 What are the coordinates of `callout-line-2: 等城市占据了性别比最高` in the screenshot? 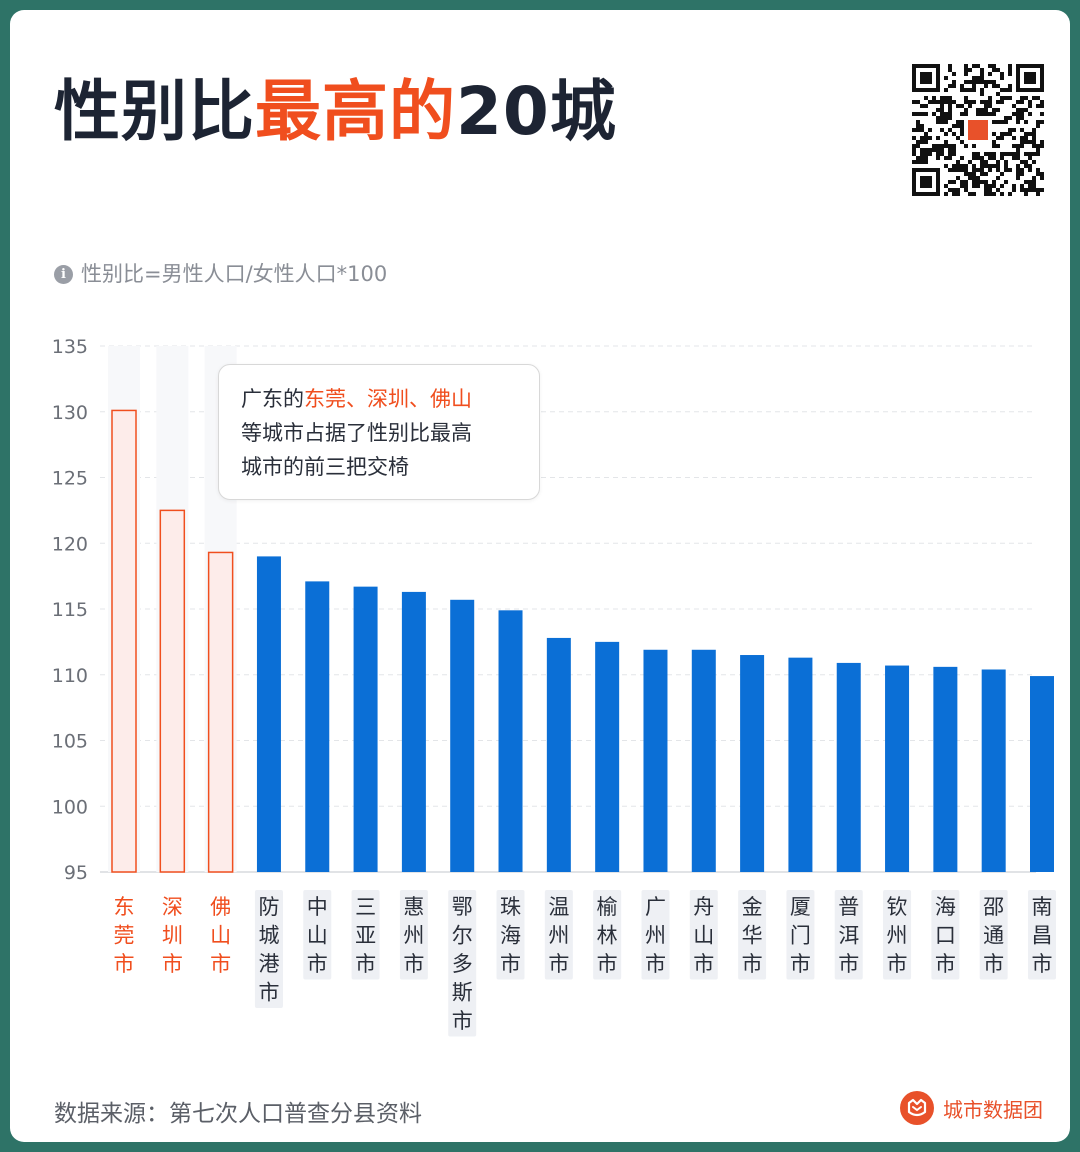 It's located at (356, 433).